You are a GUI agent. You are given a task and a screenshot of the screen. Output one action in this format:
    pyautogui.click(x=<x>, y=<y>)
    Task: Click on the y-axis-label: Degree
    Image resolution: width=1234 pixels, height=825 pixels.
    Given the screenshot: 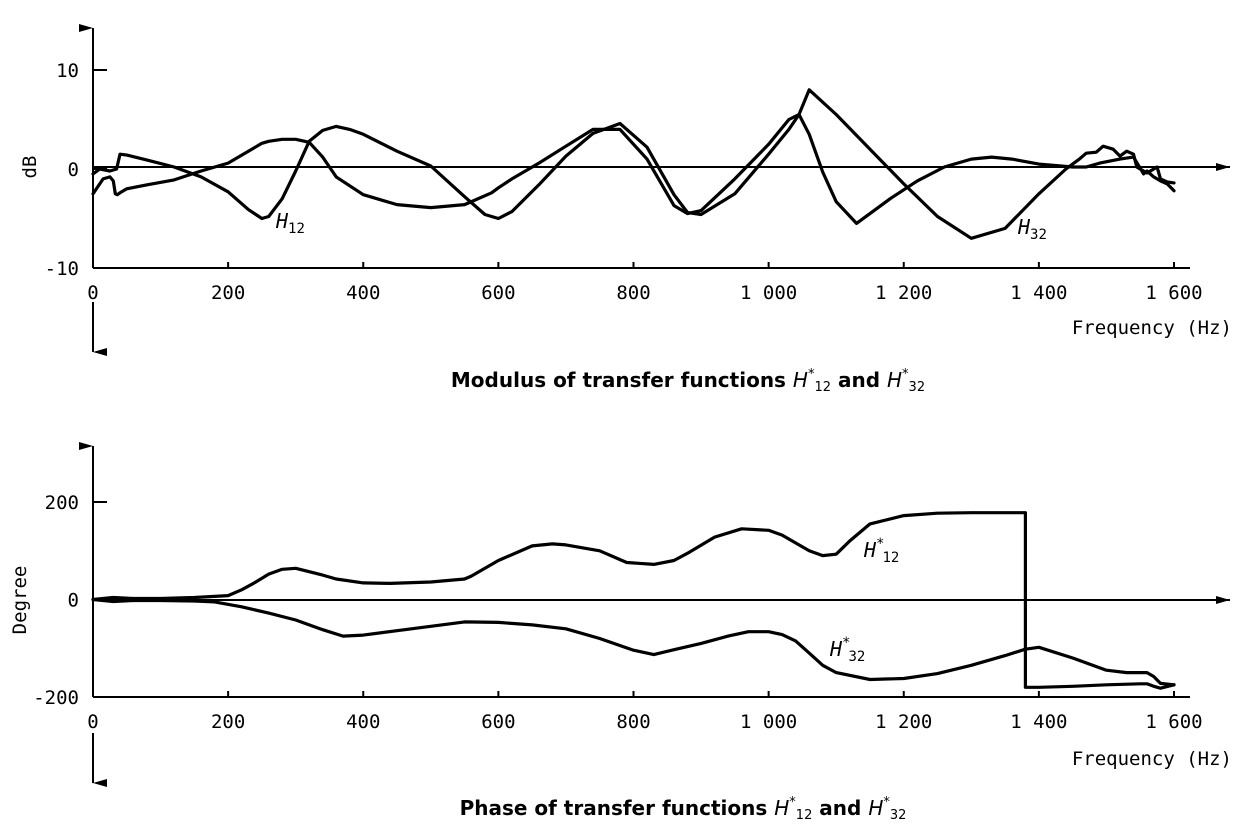 What is the action you would take?
    pyautogui.click(x=20, y=600)
    